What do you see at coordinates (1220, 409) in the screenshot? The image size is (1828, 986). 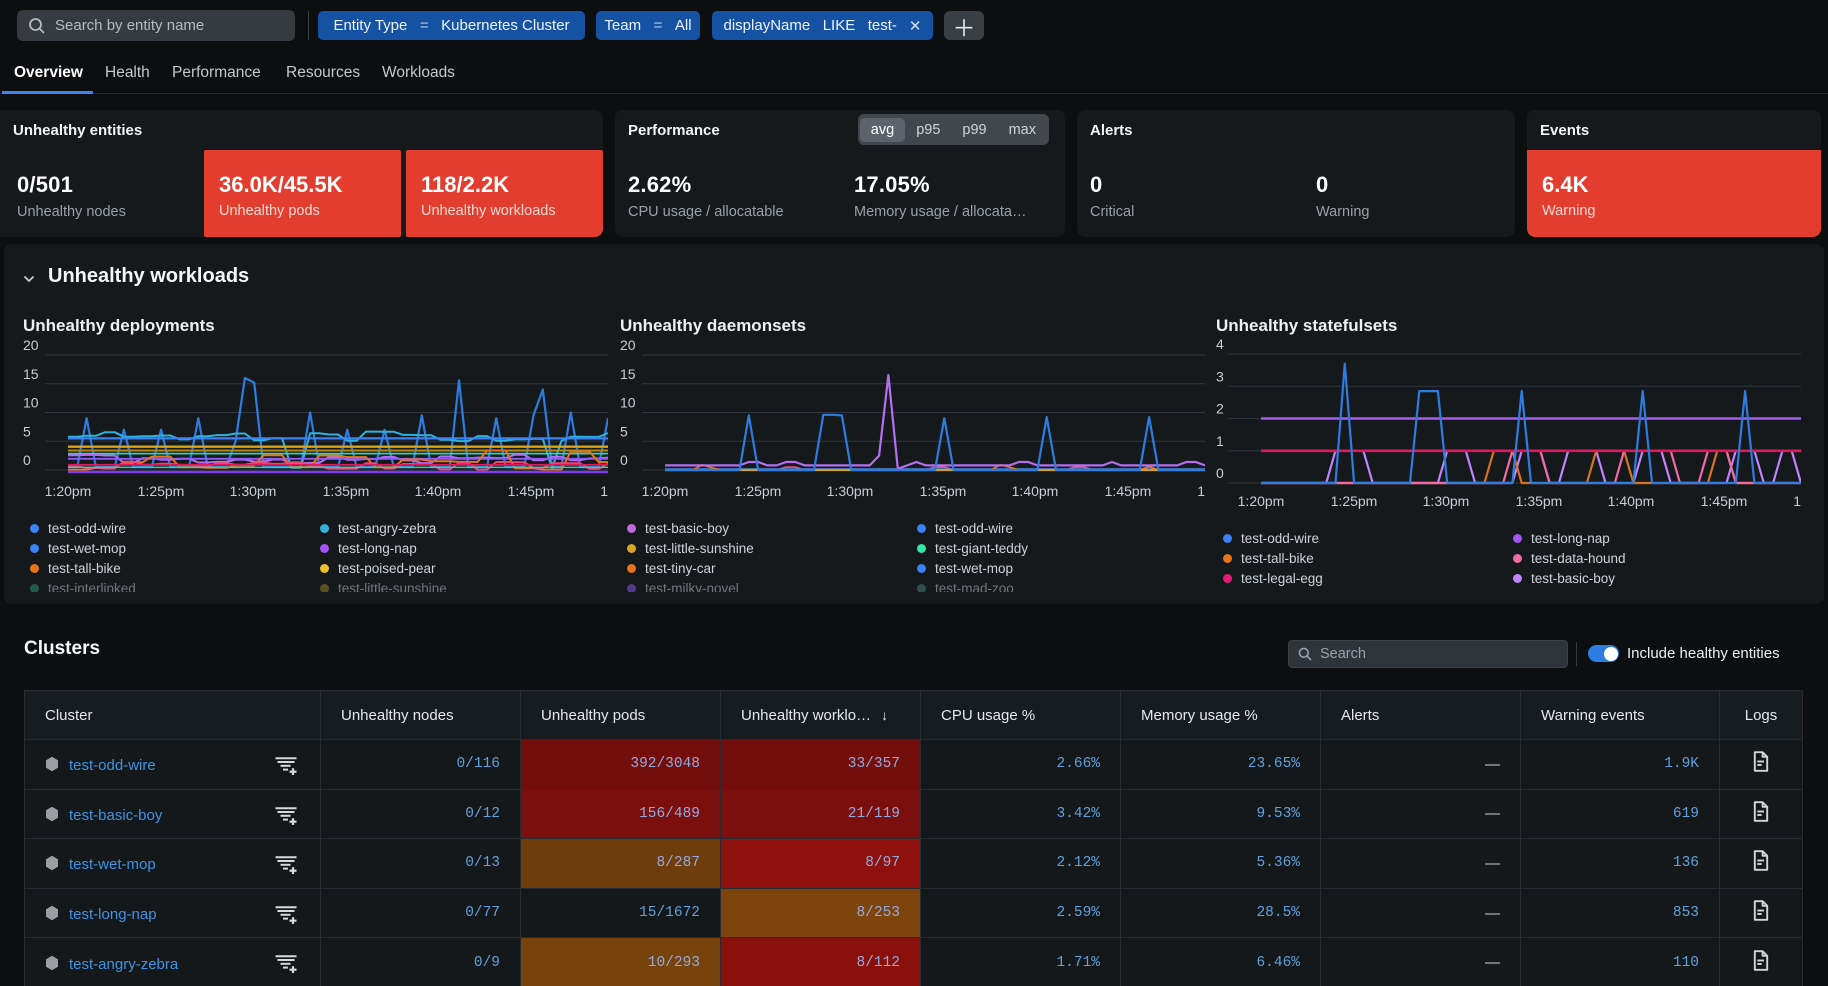 I see `svg-text: 2` at bounding box center [1220, 409].